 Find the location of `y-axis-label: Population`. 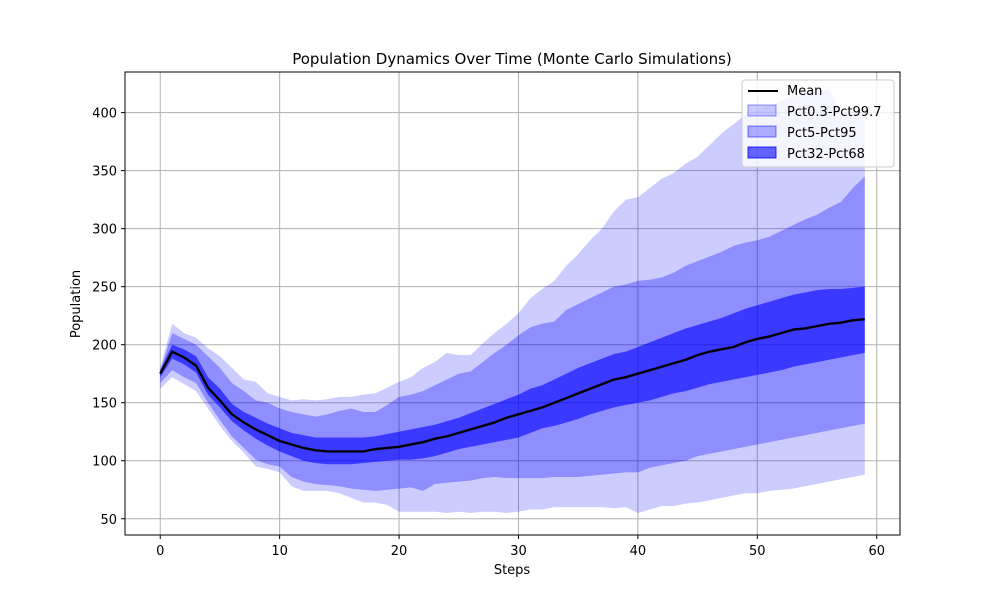

y-axis-label: Population is located at coordinates (76, 304).